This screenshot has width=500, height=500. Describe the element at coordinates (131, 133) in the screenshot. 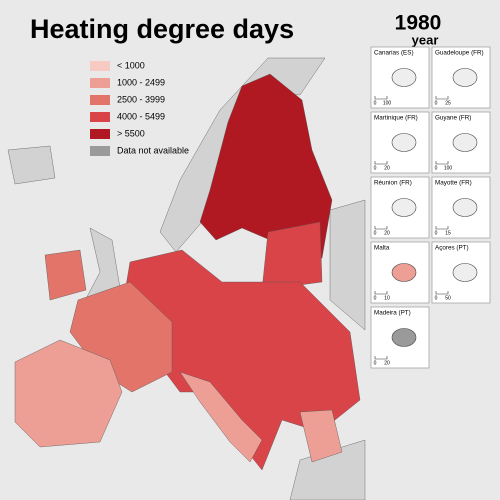

I see `legend-label: > 5500` at that location.